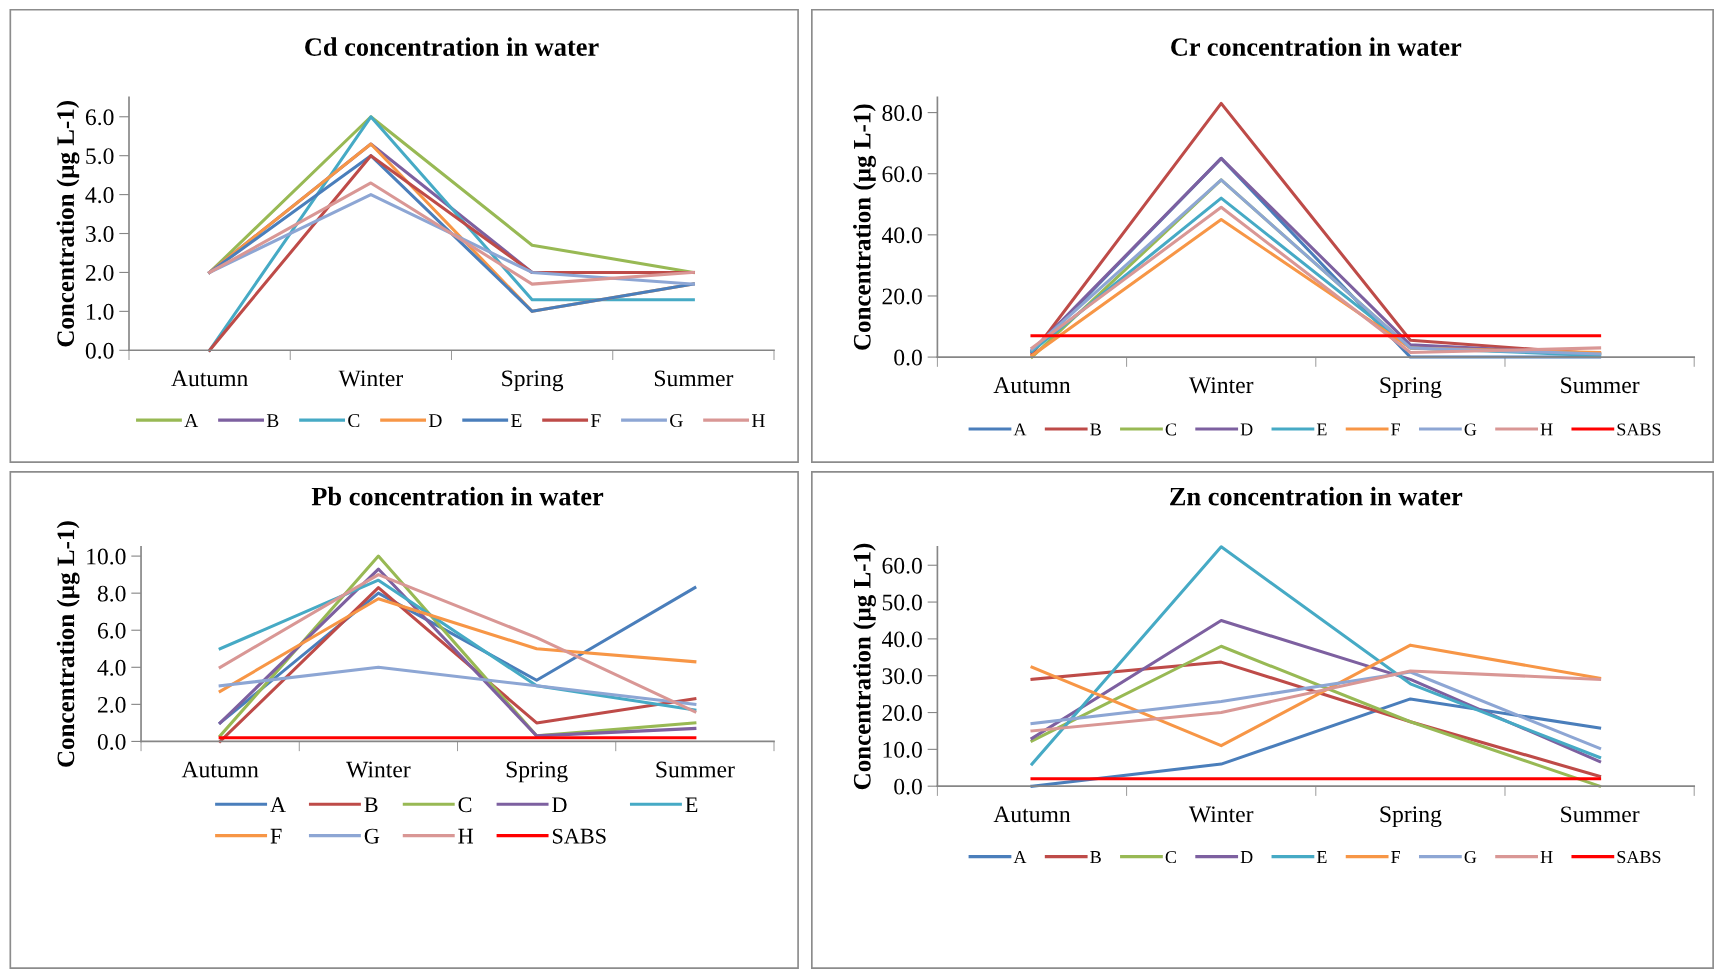  What do you see at coordinates (100, 234) in the screenshot?
I see `y-tick-label: 3.0` at bounding box center [100, 234].